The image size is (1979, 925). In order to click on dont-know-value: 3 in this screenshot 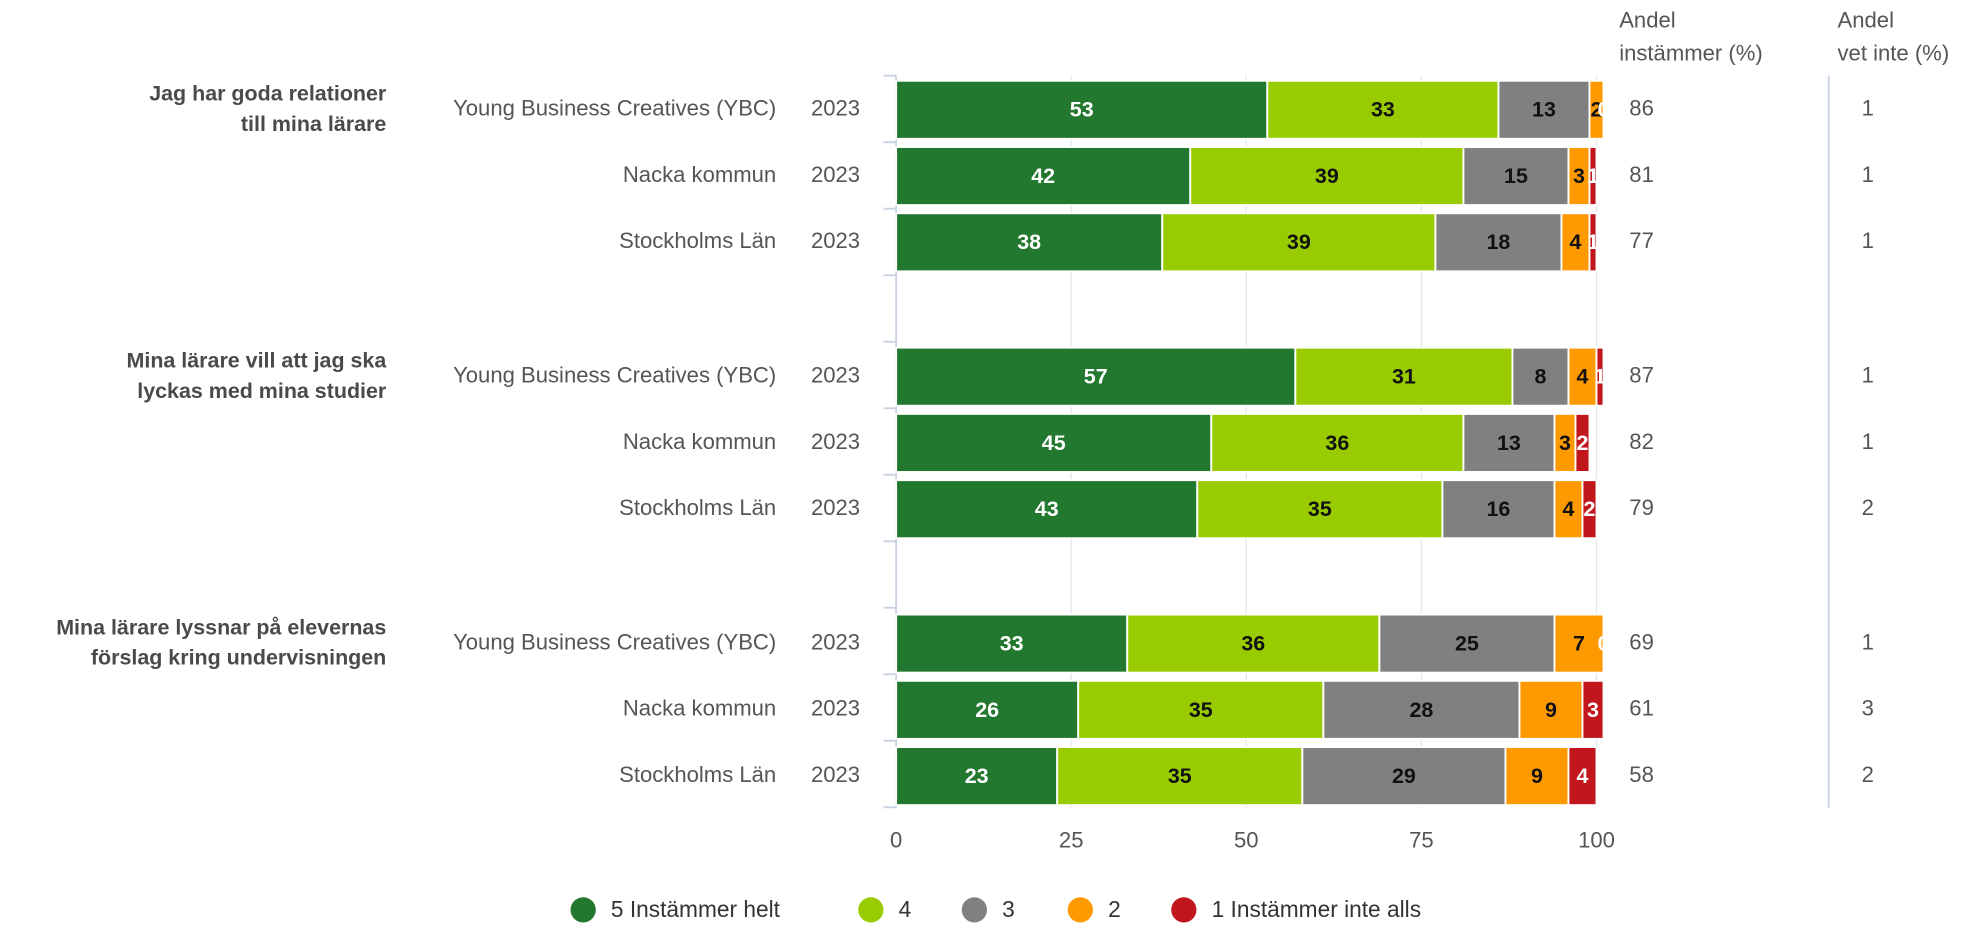, I will do `click(1868, 708)`.